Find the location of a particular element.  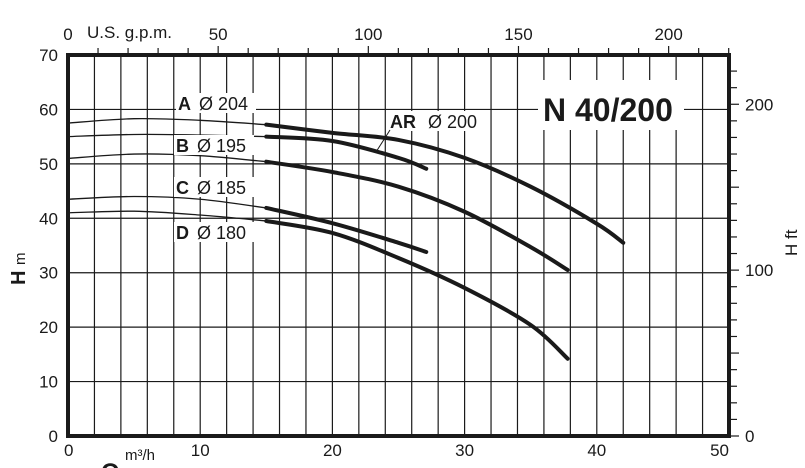

curve-c-thin is located at coordinates (167, 202).